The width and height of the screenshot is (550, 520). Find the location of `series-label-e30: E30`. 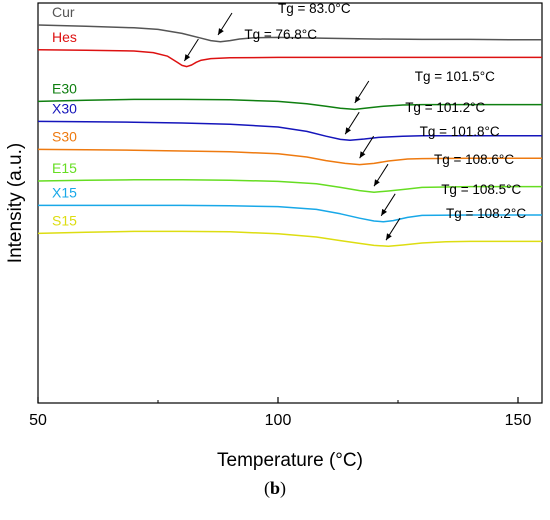

series-label-e30: E30 is located at coordinates (64, 88).